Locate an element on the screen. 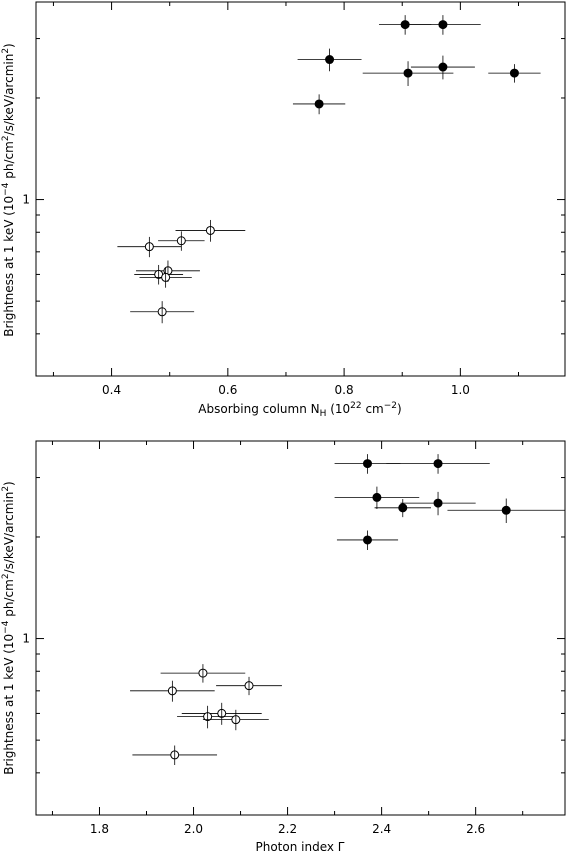 This screenshot has width=567, height=853. x-tick-label: 0.8 is located at coordinates (344, 390).